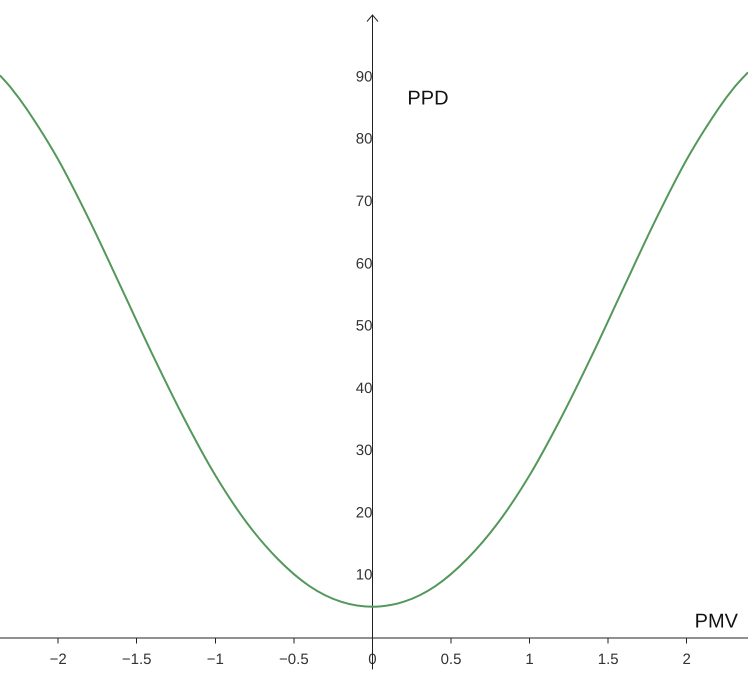 The width and height of the screenshot is (748, 684). I want to click on y-axis-title: PPD, so click(428, 99).